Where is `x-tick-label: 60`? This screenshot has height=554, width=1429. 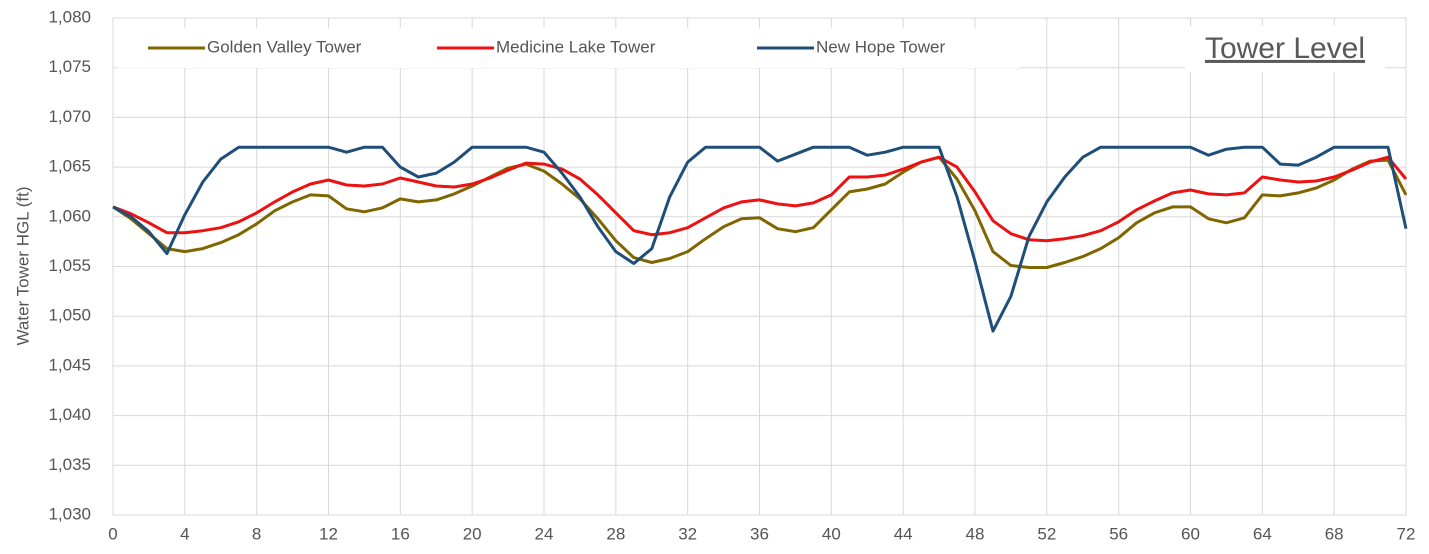 x-tick-label: 60 is located at coordinates (1190, 533).